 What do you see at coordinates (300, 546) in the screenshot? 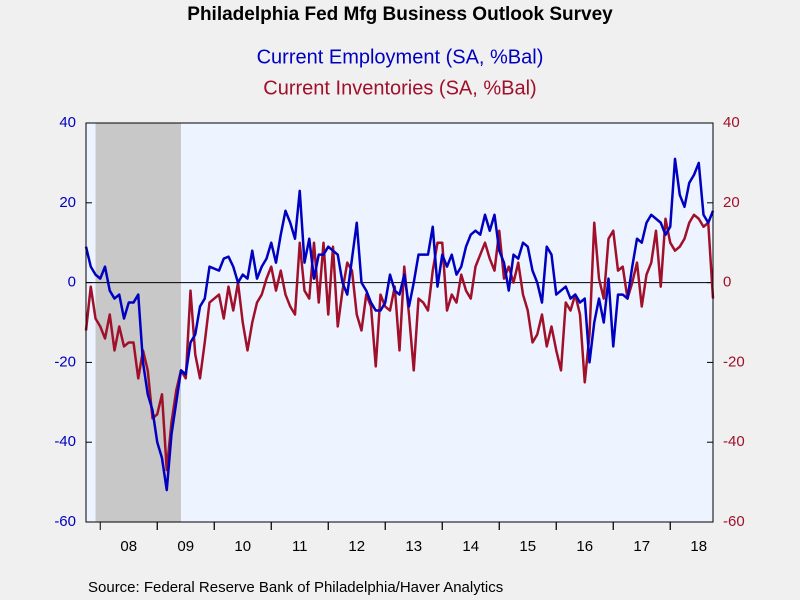
I see `x-tick-label: 11` at bounding box center [300, 546].